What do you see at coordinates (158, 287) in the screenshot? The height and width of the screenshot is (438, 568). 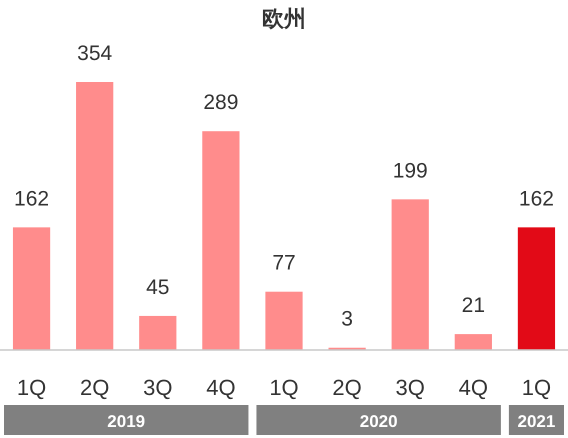 I see `data-label: 45` at bounding box center [158, 287].